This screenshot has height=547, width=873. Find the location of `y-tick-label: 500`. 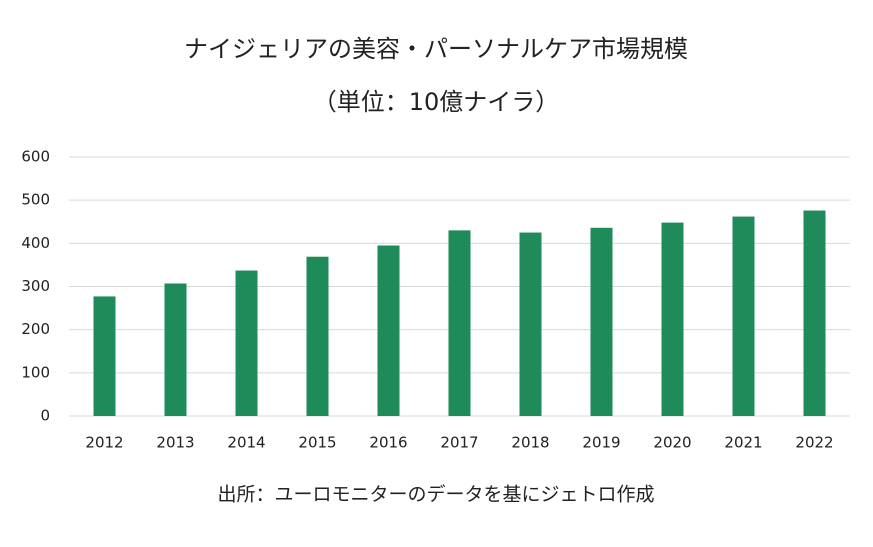

y-tick-label: 500 is located at coordinates (35, 200).